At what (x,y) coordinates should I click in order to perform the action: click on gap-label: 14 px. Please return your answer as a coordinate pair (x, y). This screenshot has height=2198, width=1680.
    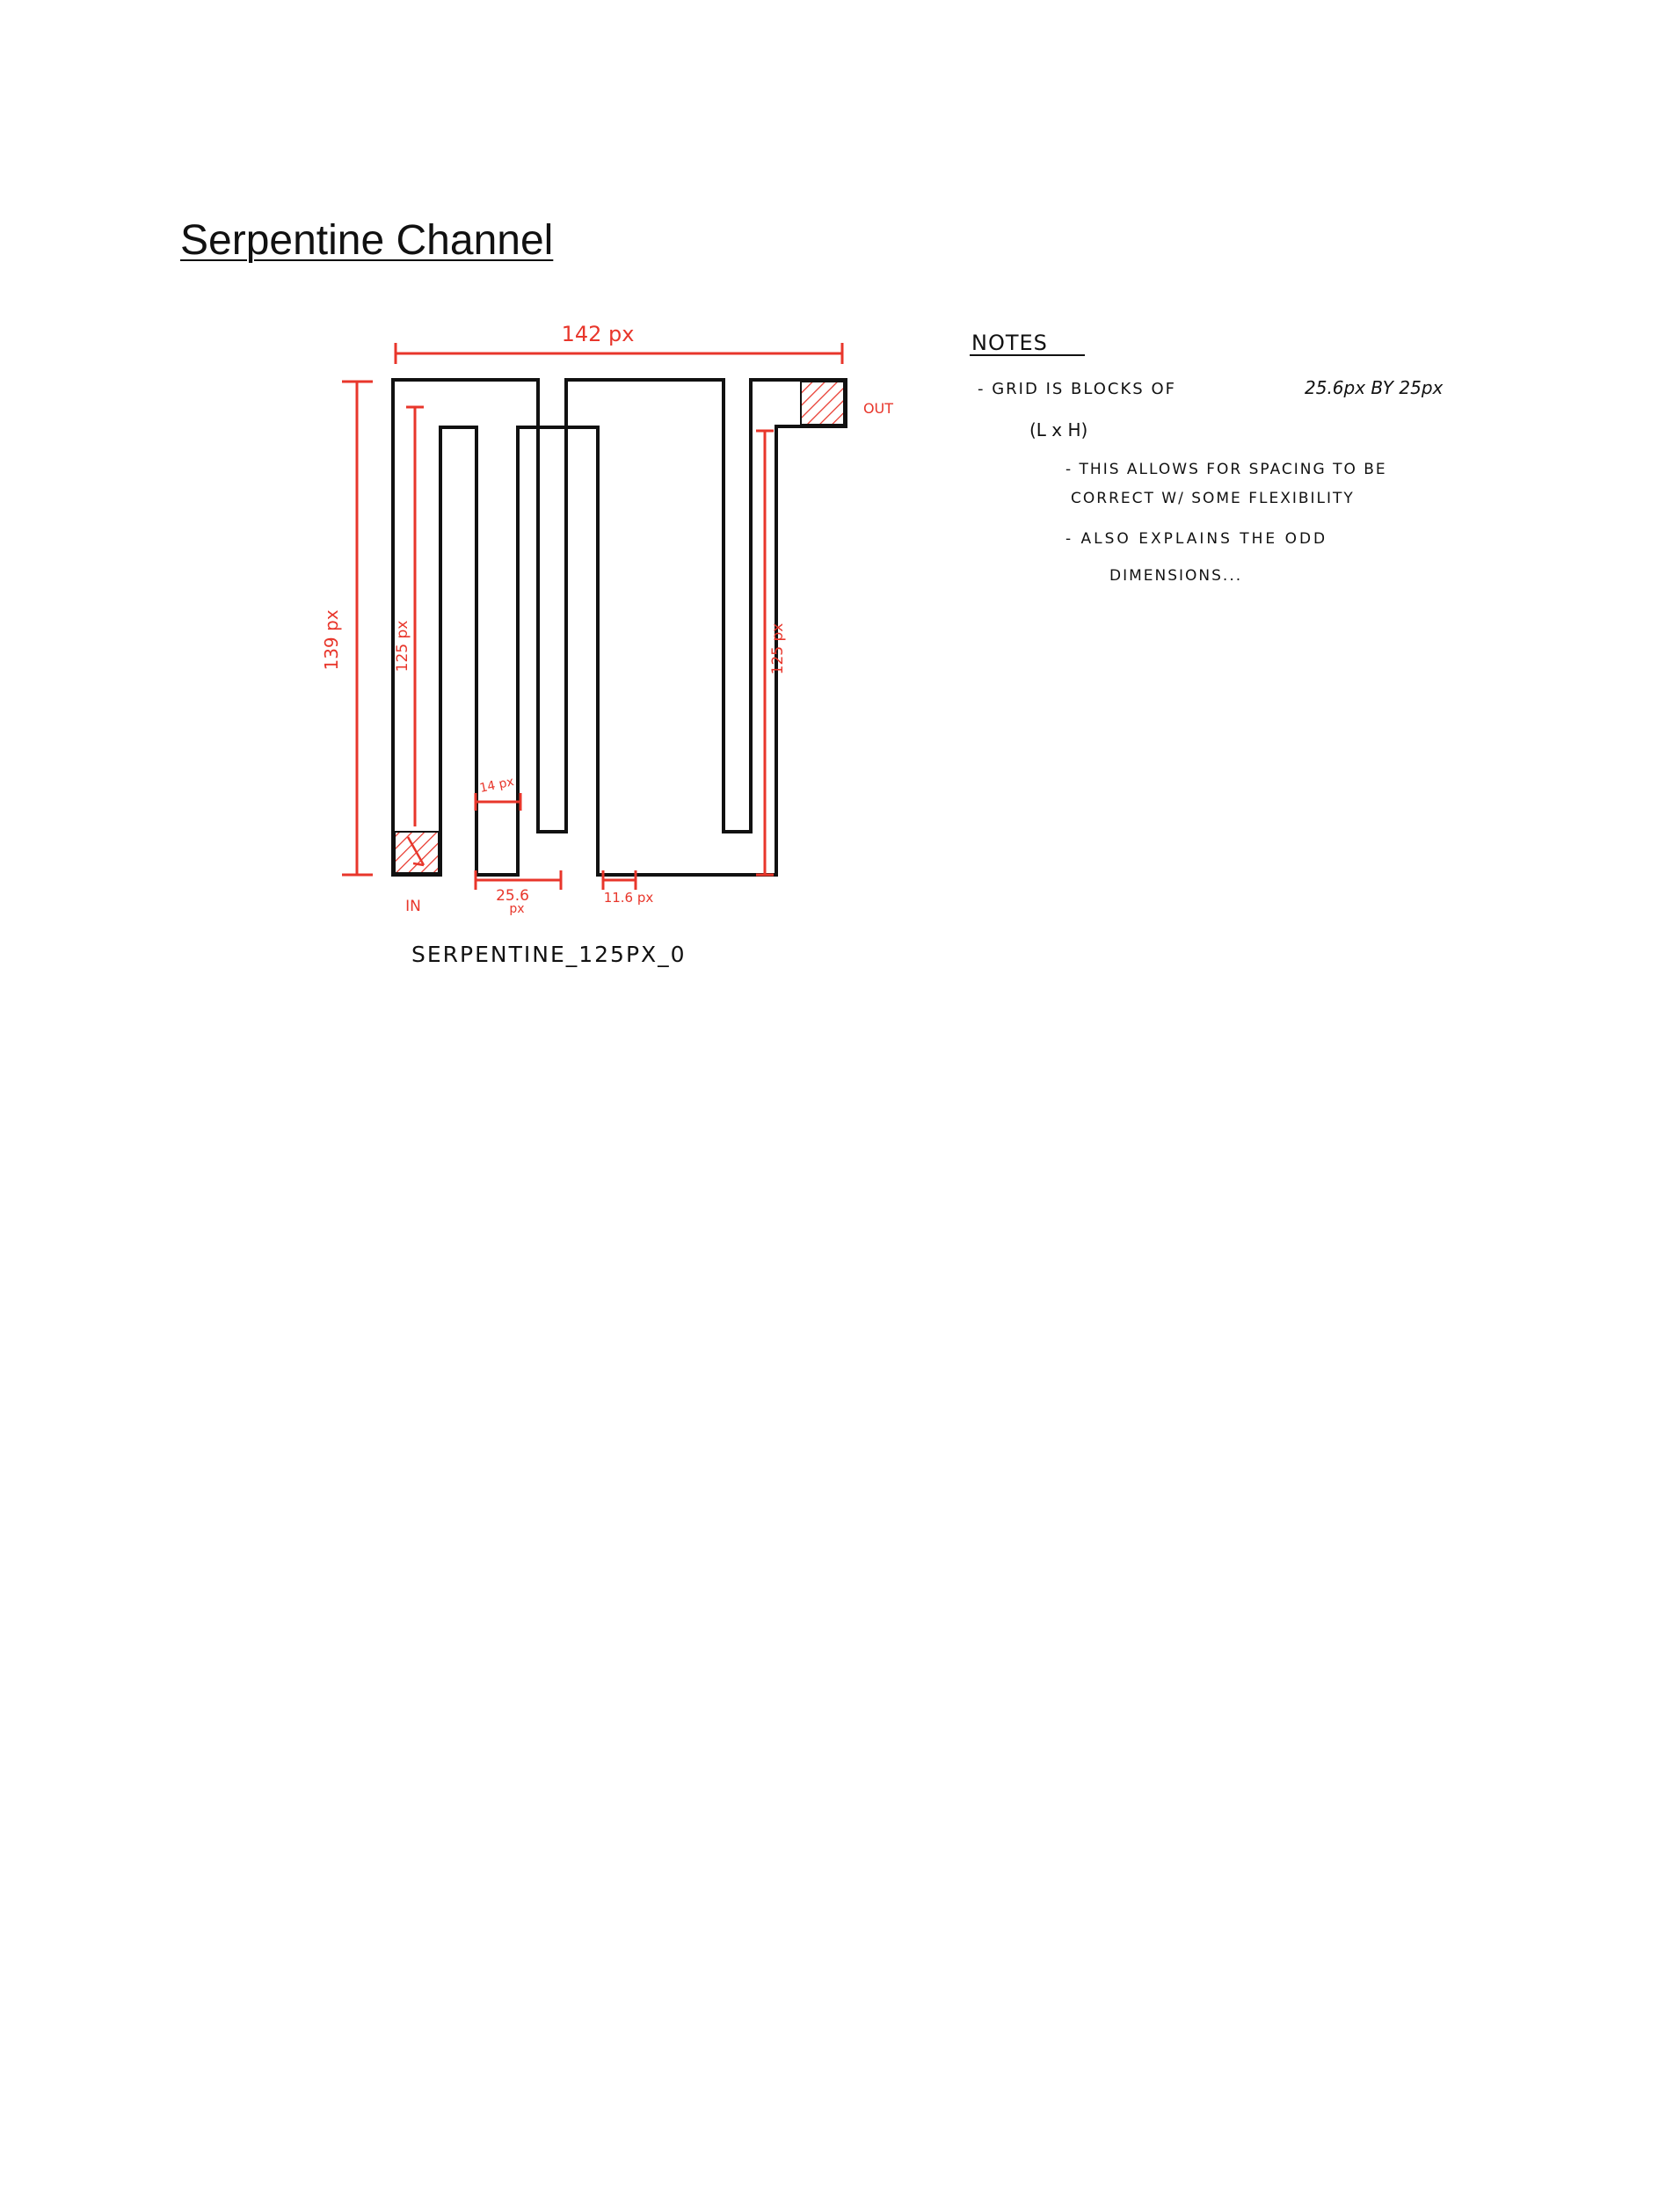
    Looking at the image, I should click on (496, 785).